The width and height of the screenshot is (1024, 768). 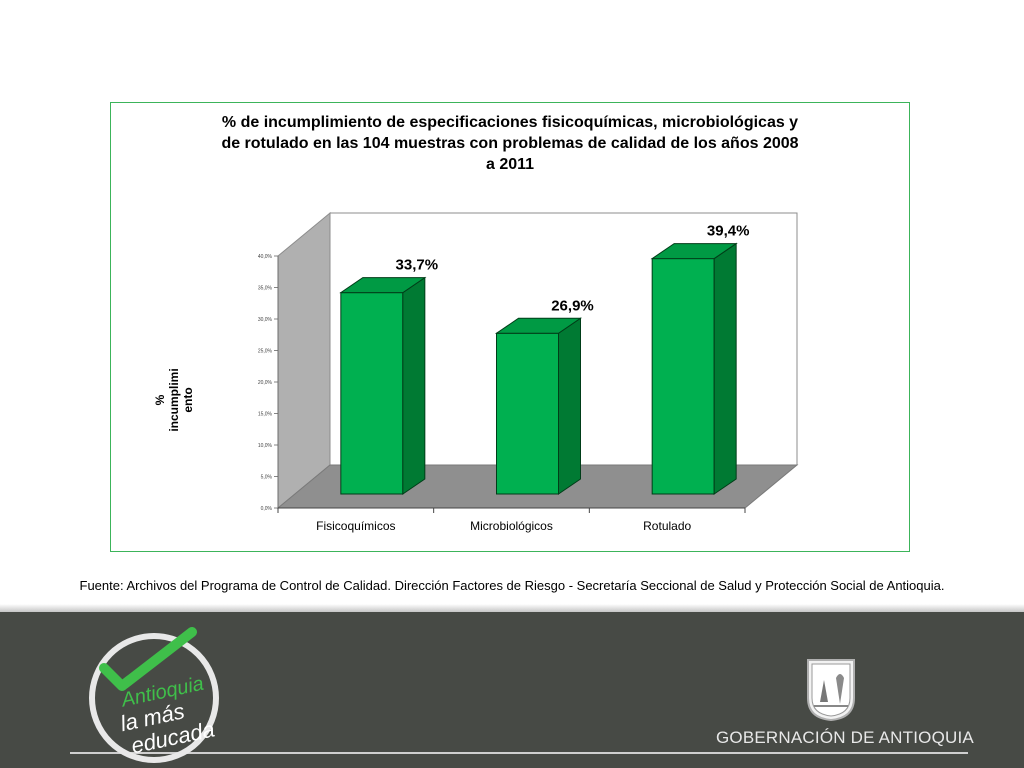 I want to click on y-tick-label: 20,0%, so click(x=265, y=383).